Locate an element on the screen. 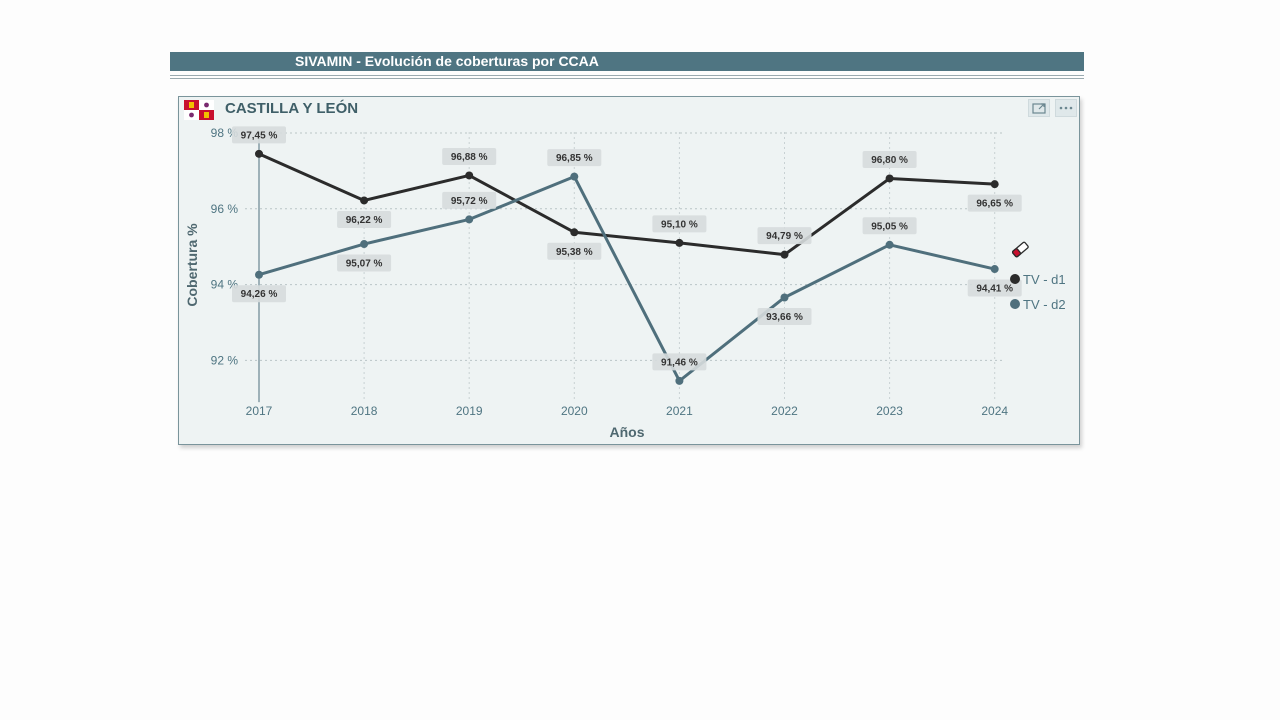  data-label: 94,79 % is located at coordinates (784, 236).